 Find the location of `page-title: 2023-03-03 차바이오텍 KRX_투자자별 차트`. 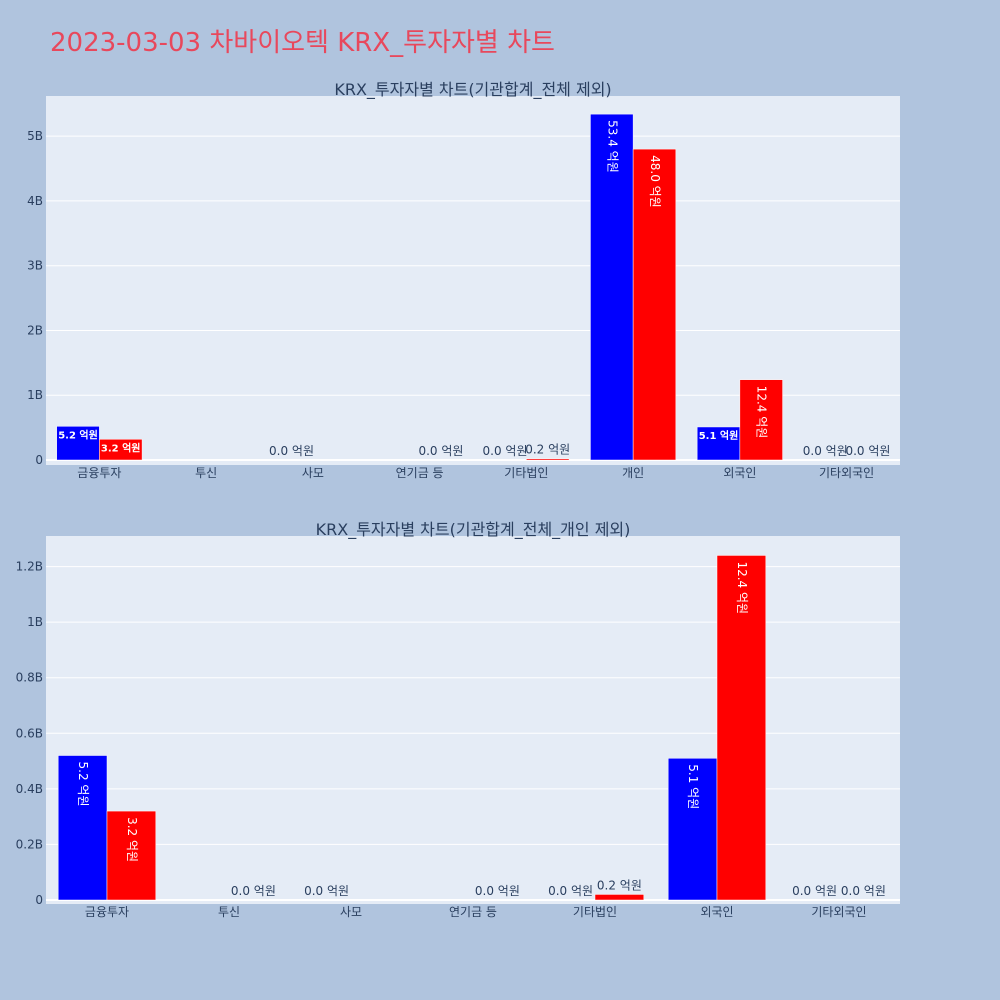

page-title: 2023-03-03 차바이오텍 KRX_투자자별 차트 is located at coordinates (302, 43).